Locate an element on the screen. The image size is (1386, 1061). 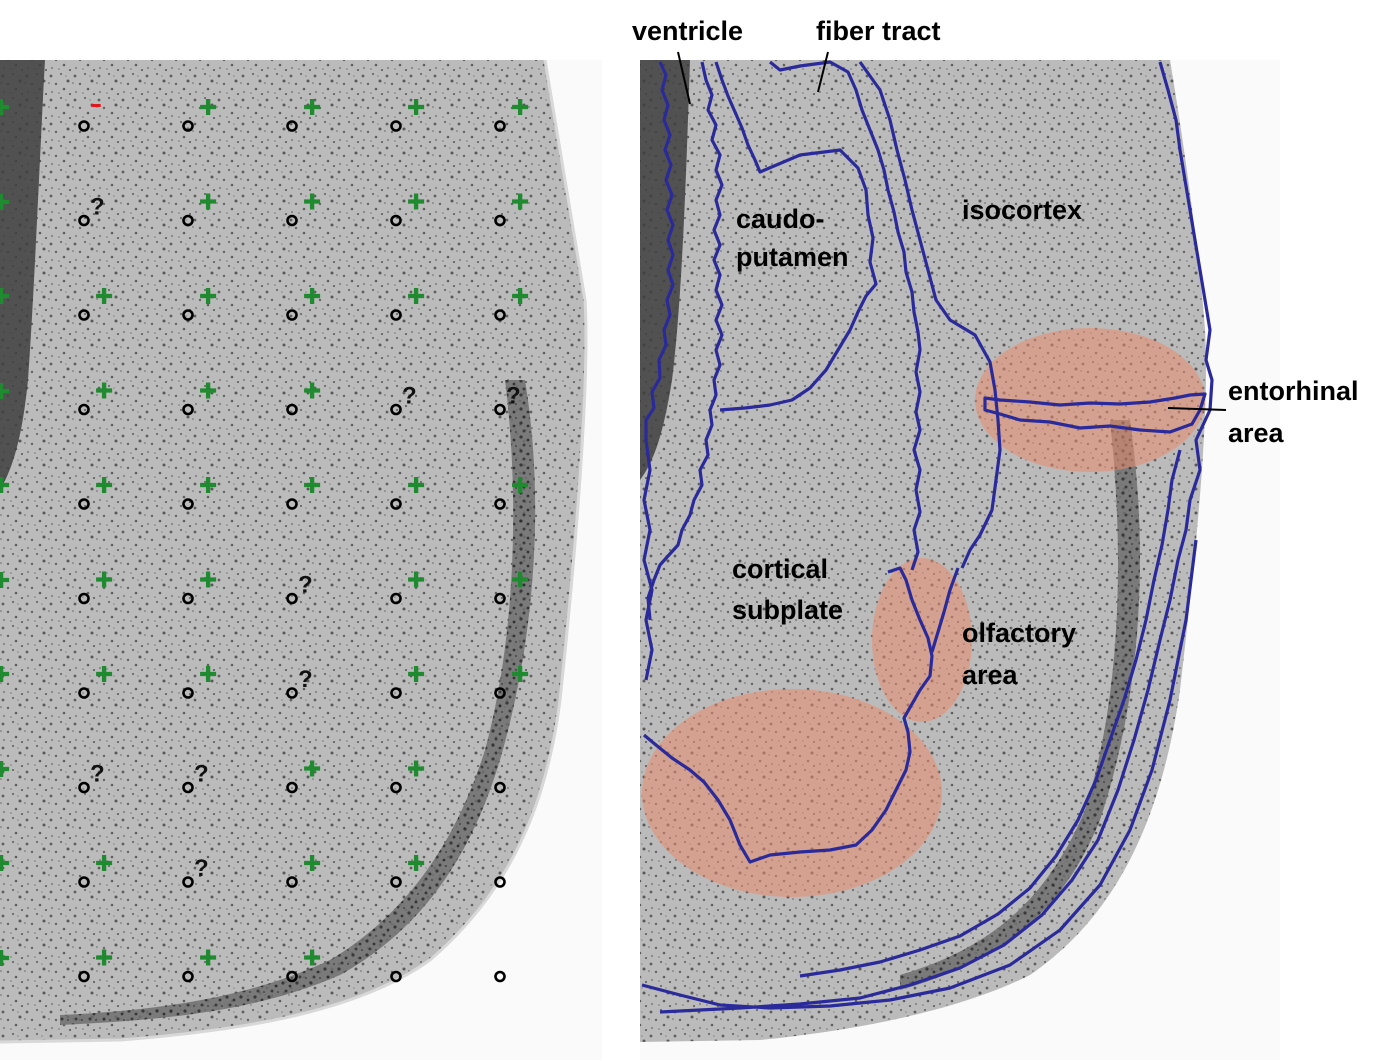
olfactory-boundary is located at coordinates (788, 715).